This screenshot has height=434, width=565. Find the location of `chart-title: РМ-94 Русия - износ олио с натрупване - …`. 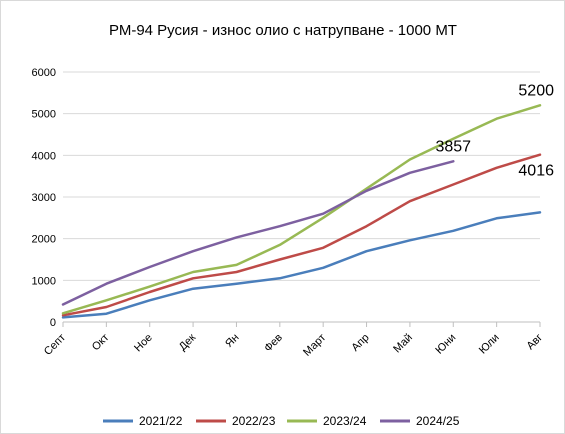

chart-title: РМ-94 Русия - износ олио с натрупване - … is located at coordinates (283, 30).